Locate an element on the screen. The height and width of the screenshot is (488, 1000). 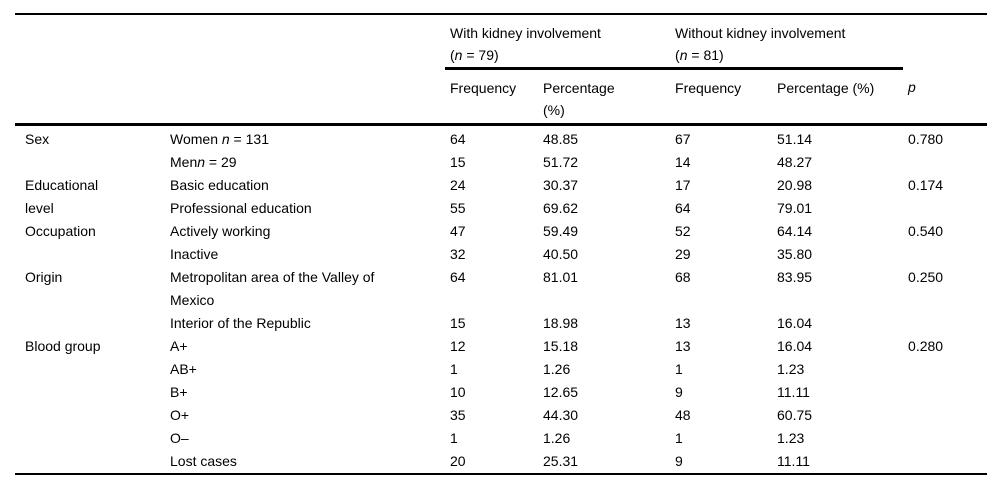
column-header-frequency-without: Frequency is located at coordinates (721, 97).